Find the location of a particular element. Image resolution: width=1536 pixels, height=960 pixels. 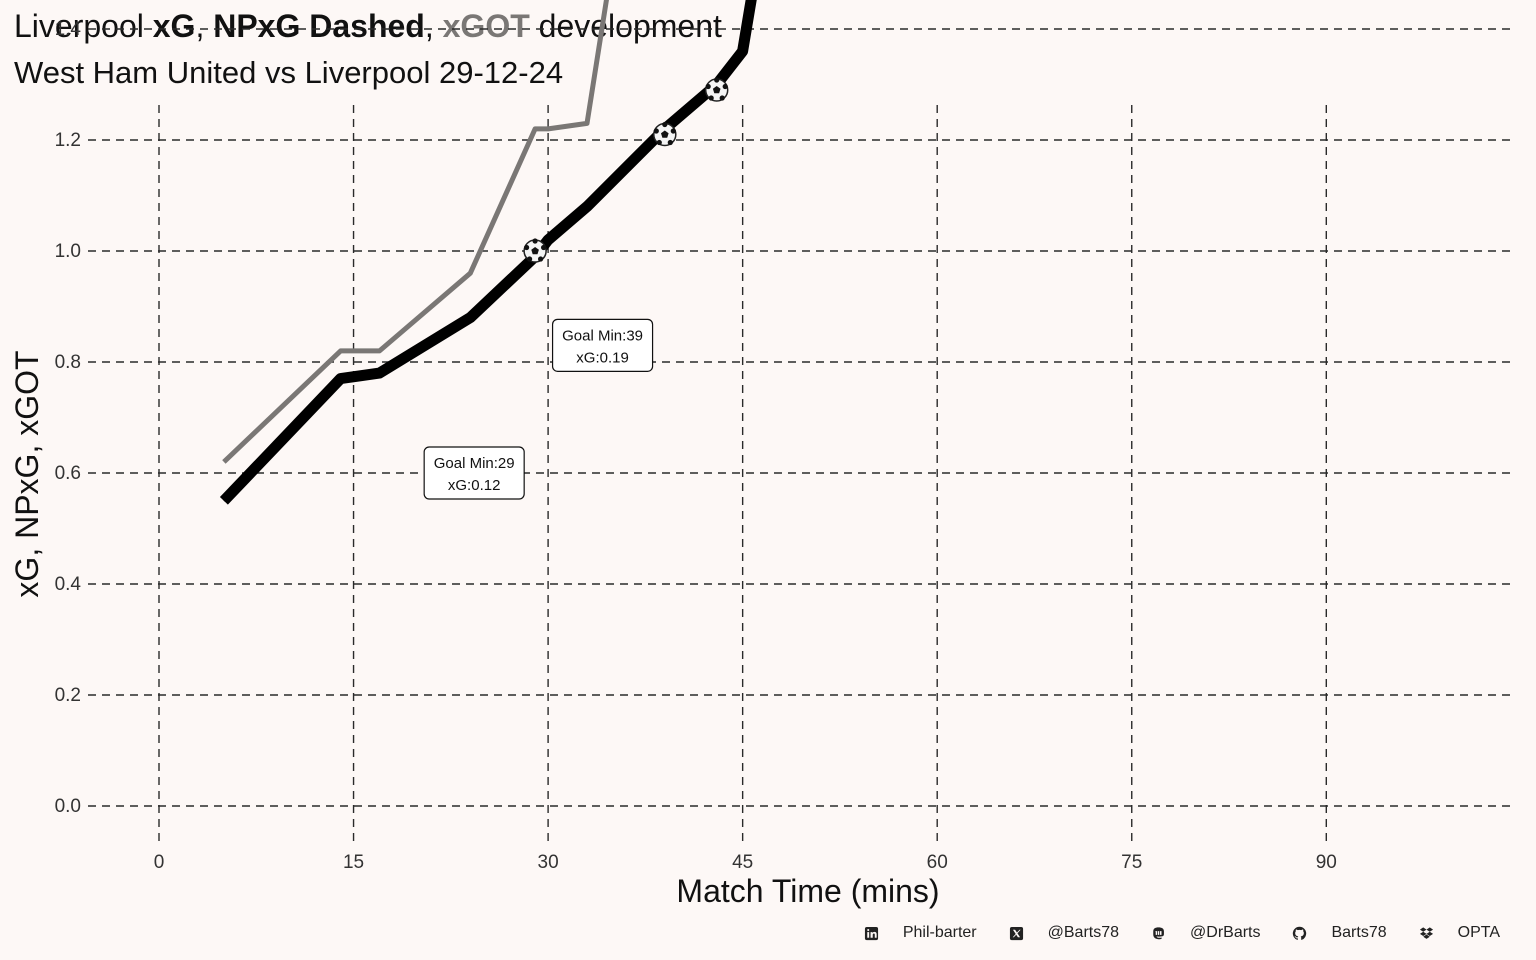

y-tick-label: 0.2 is located at coordinates (68, 695).